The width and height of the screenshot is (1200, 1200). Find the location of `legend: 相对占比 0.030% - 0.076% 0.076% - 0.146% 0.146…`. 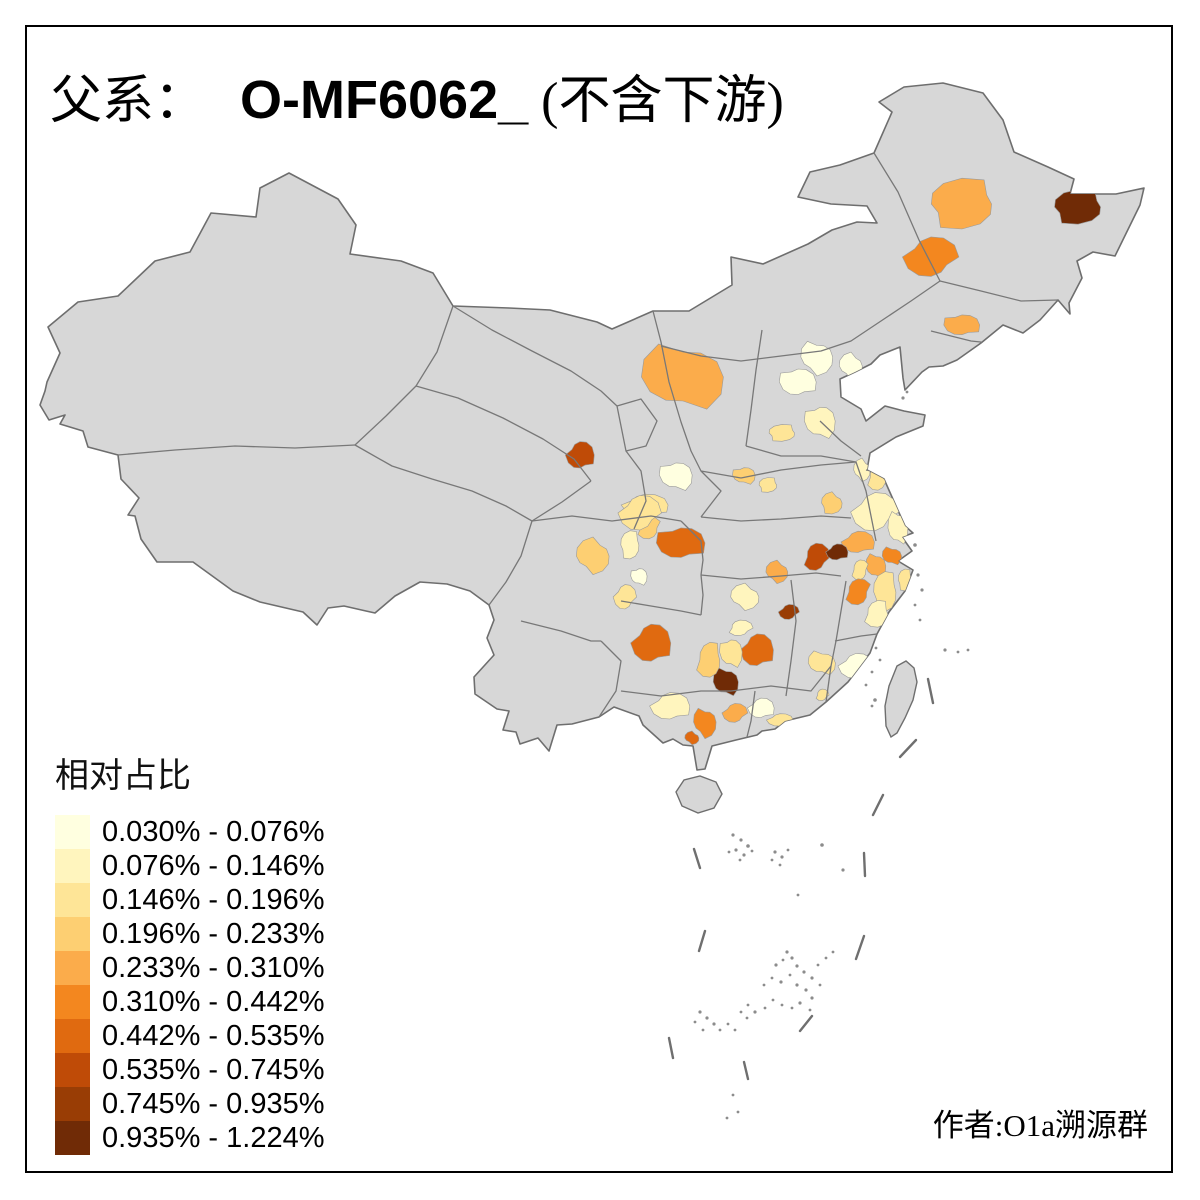

legend: 相对占比 0.030% - 0.076% 0.076% - 0.146% 0.146… is located at coordinates (189, 951).